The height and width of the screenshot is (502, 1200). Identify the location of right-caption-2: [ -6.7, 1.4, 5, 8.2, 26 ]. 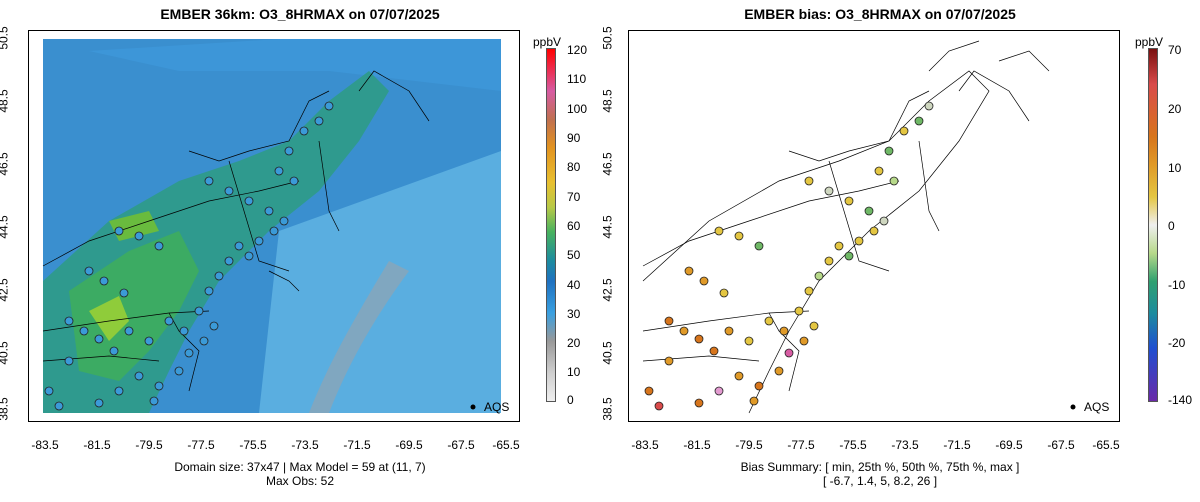
(880, 481).